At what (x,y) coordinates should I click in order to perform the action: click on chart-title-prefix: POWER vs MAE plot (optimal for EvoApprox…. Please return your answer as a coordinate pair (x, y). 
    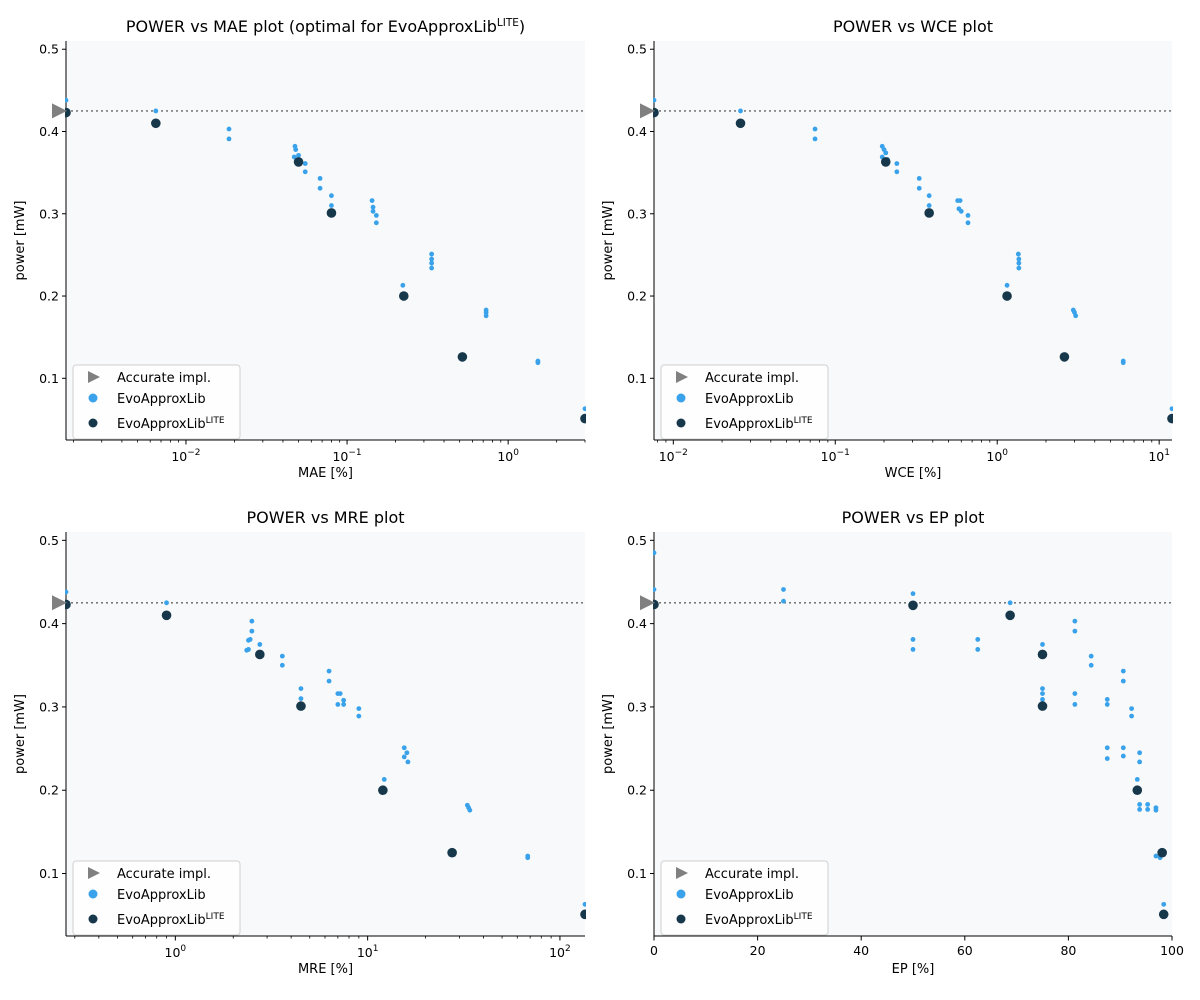
    Looking at the image, I should click on (311, 26).